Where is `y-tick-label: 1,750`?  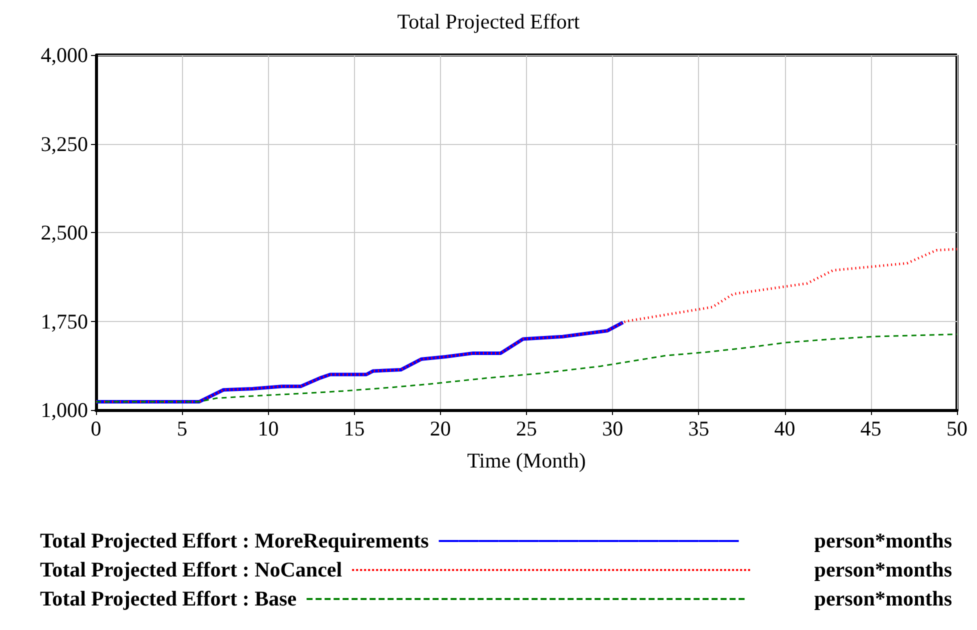 y-tick-label: 1,750 is located at coordinates (64, 321).